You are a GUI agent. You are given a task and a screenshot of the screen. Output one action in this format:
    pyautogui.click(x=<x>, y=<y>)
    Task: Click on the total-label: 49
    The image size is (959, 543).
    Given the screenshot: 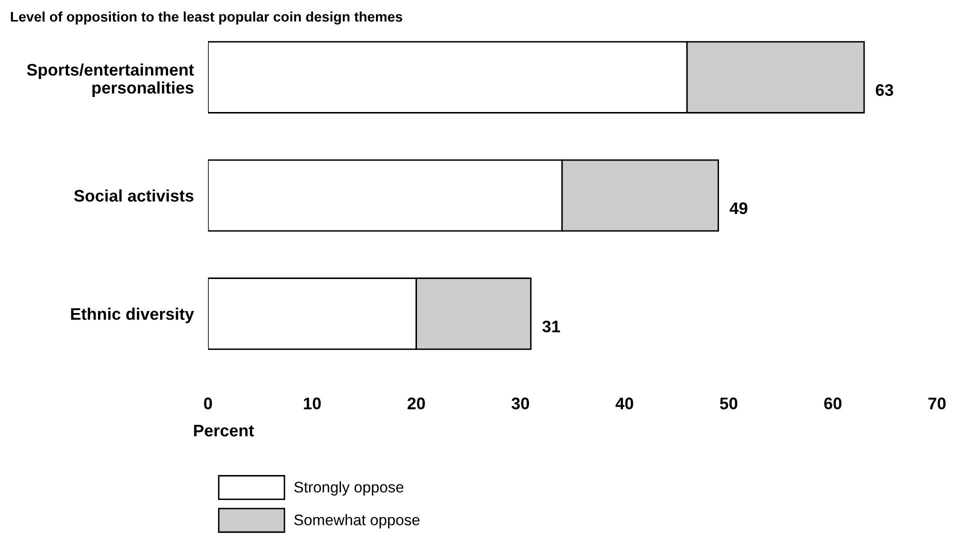 What is the action you would take?
    pyautogui.click(x=739, y=208)
    